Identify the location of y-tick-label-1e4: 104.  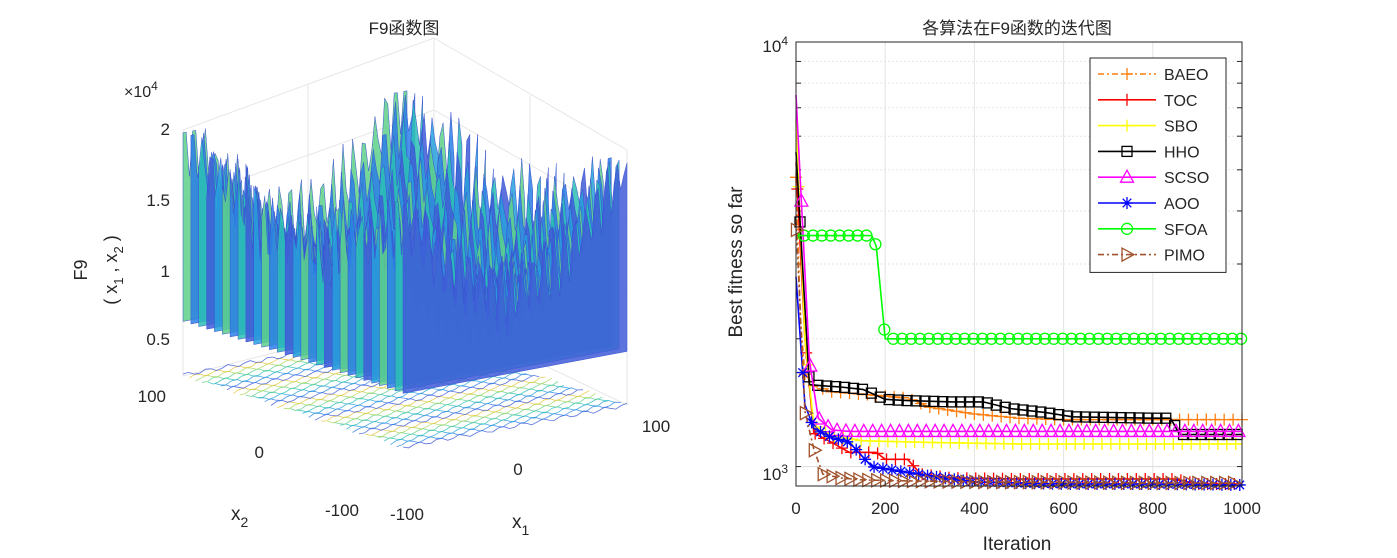
(775, 45).